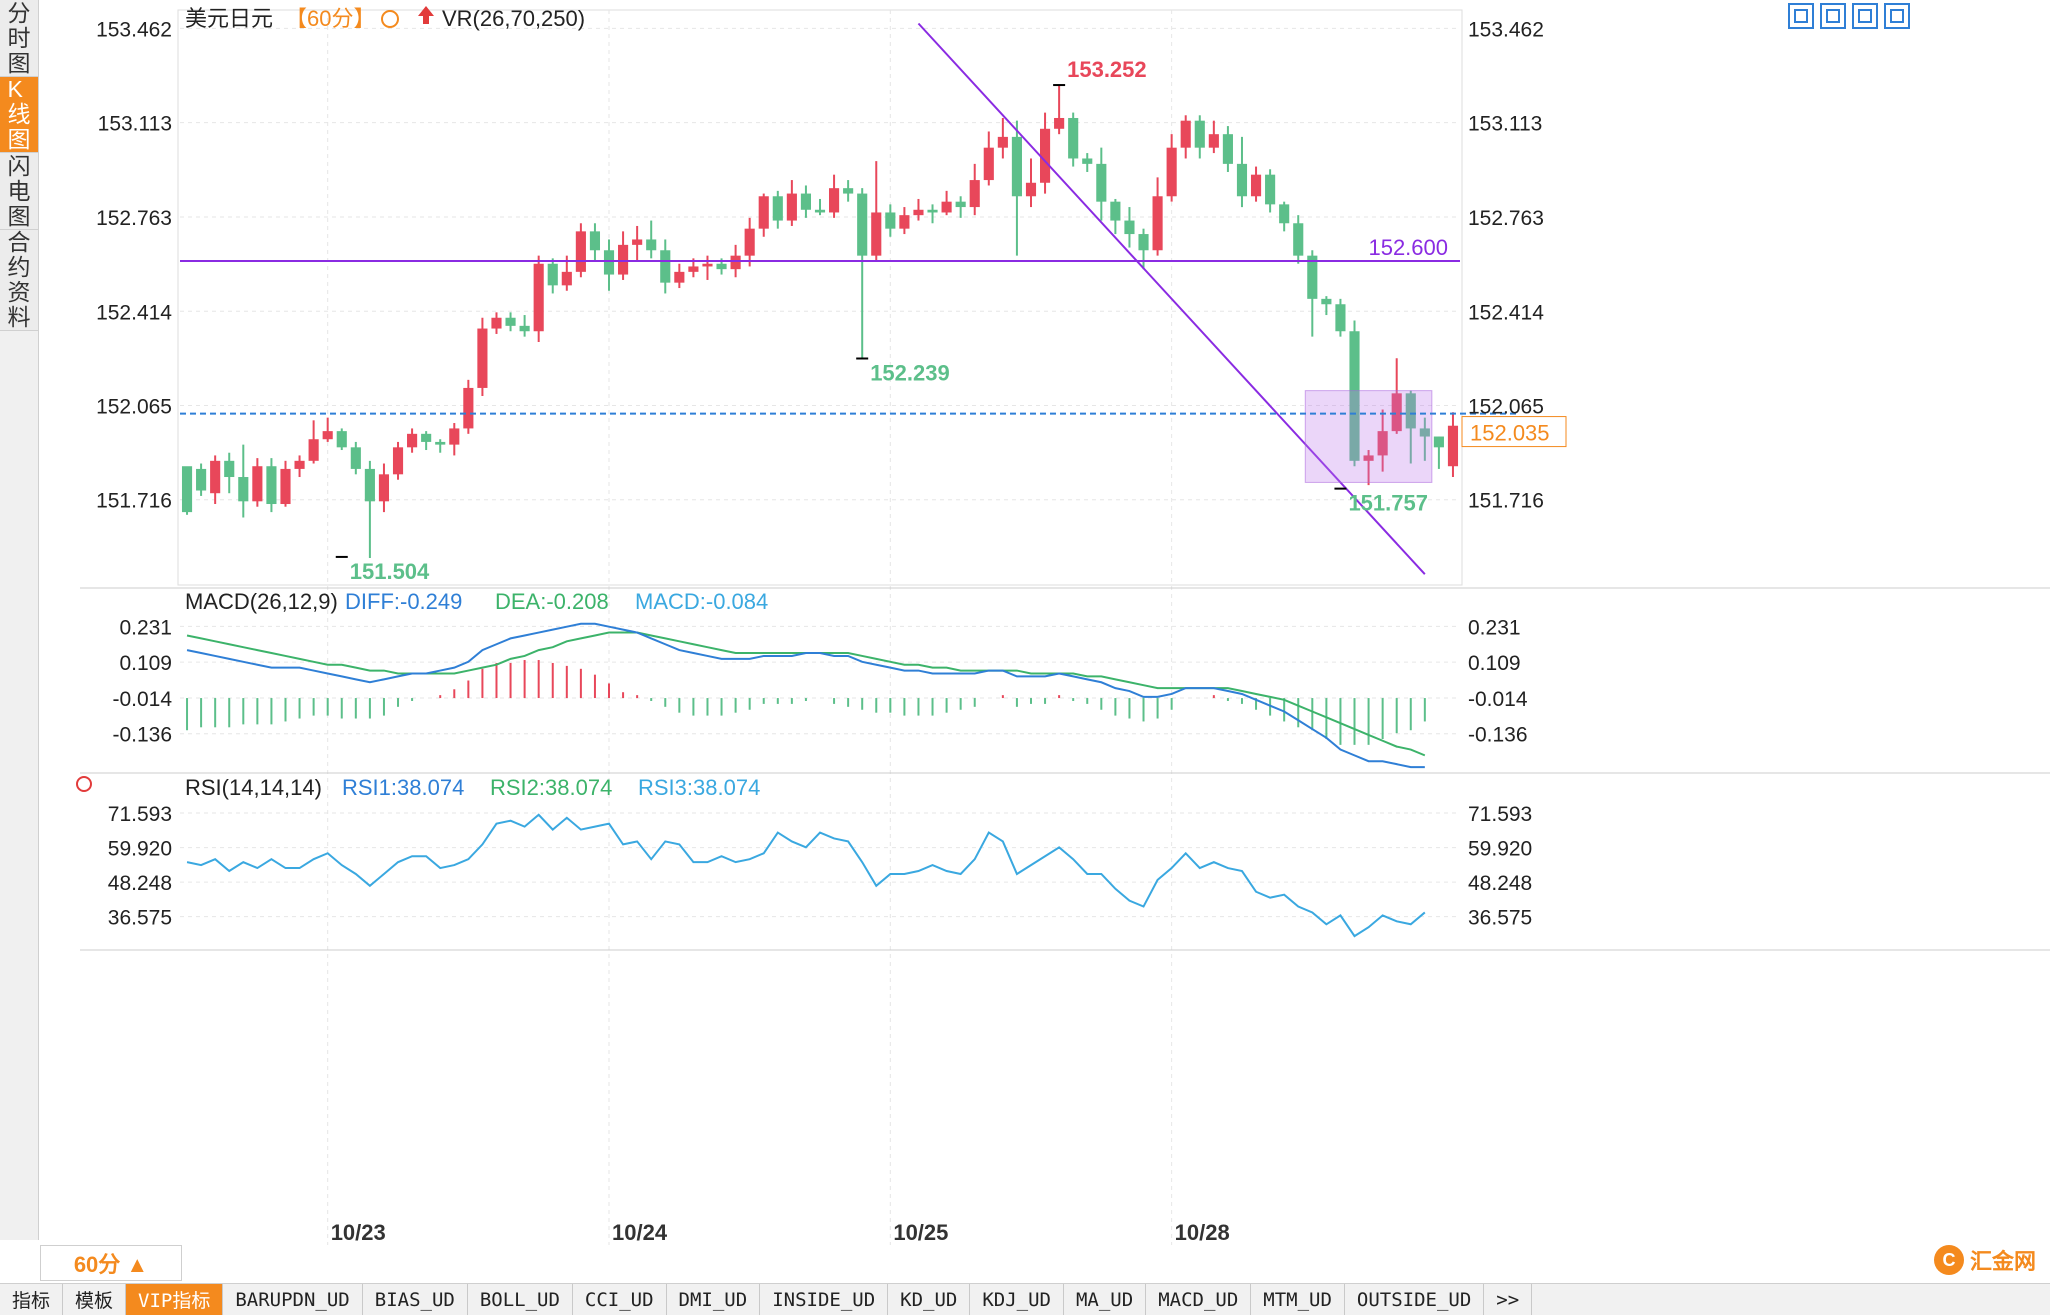 The height and width of the screenshot is (1315, 2050). I want to click on layout-icon, so click(1833, 16).